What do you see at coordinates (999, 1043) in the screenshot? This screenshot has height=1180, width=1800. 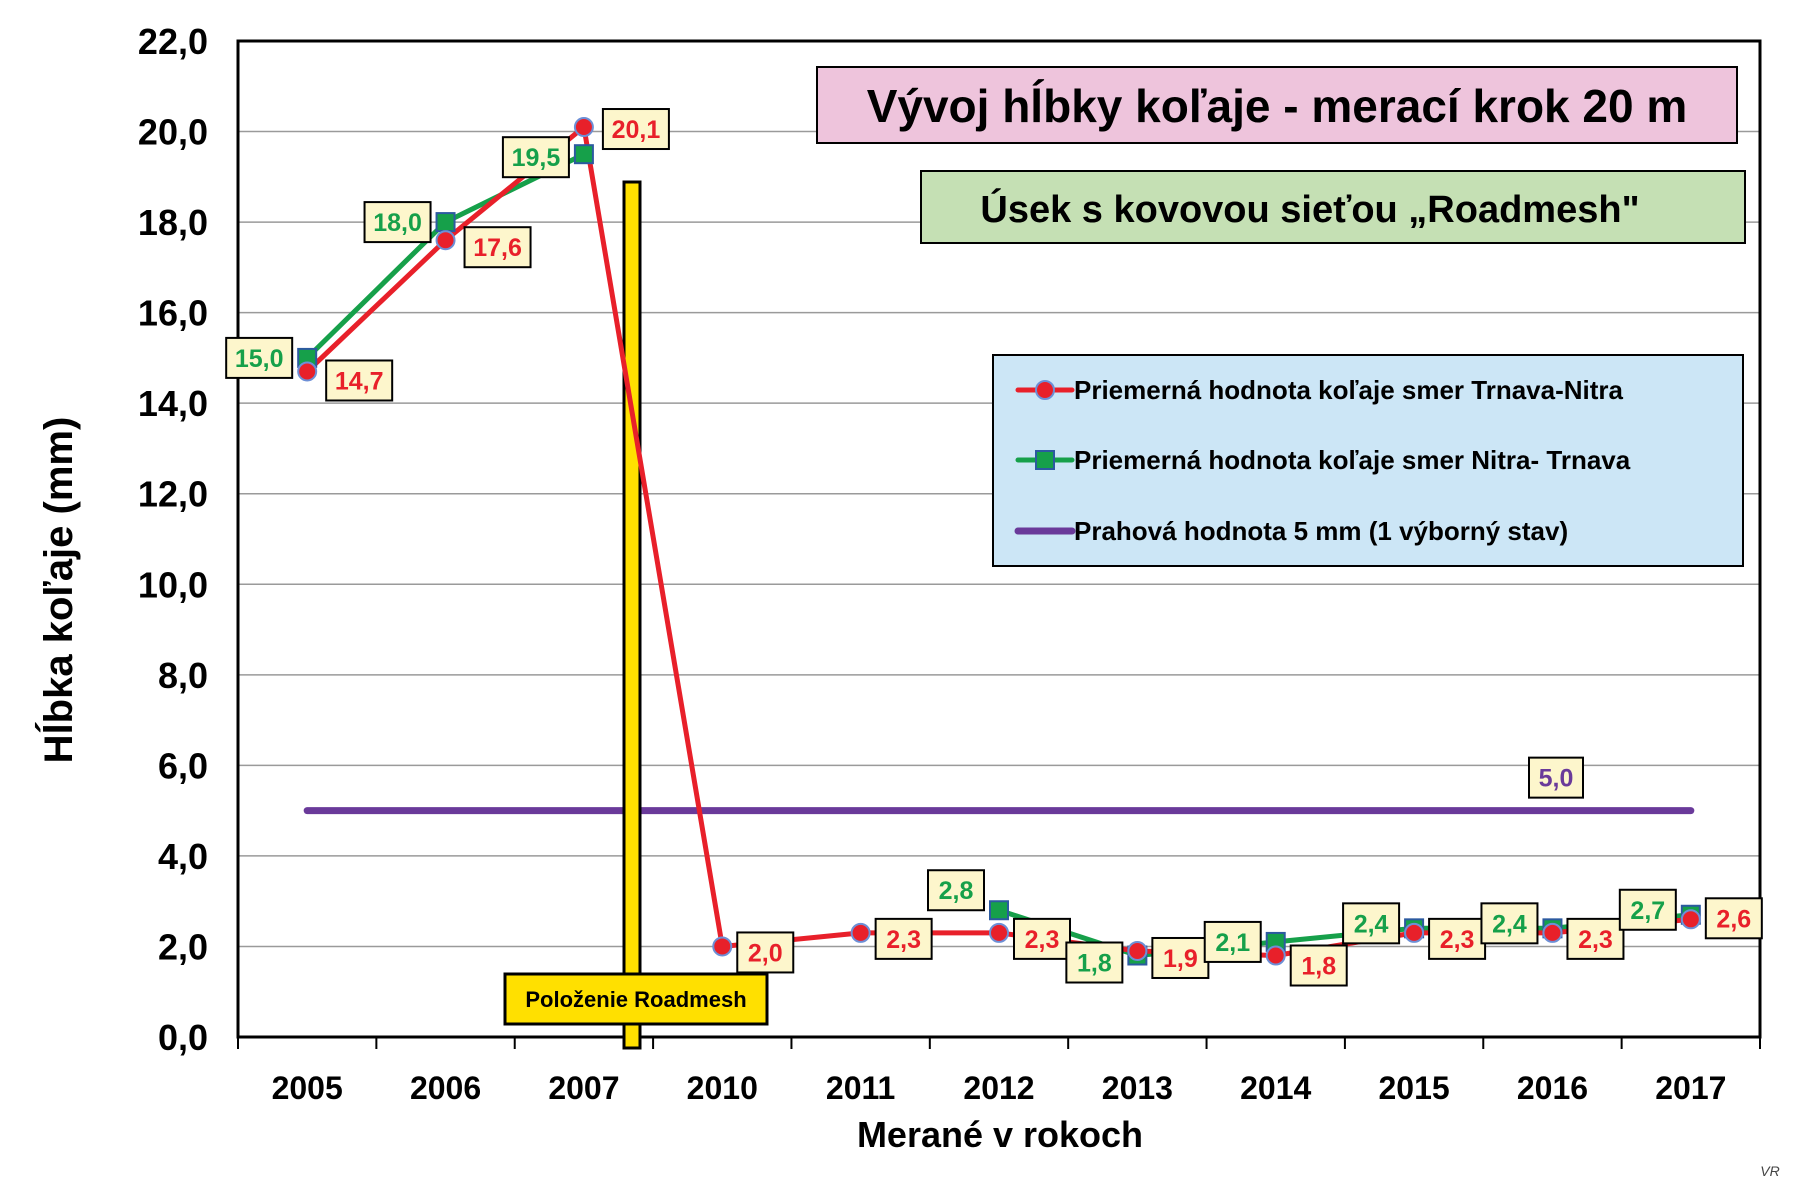 I see `x-axis-dividers` at bounding box center [999, 1043].